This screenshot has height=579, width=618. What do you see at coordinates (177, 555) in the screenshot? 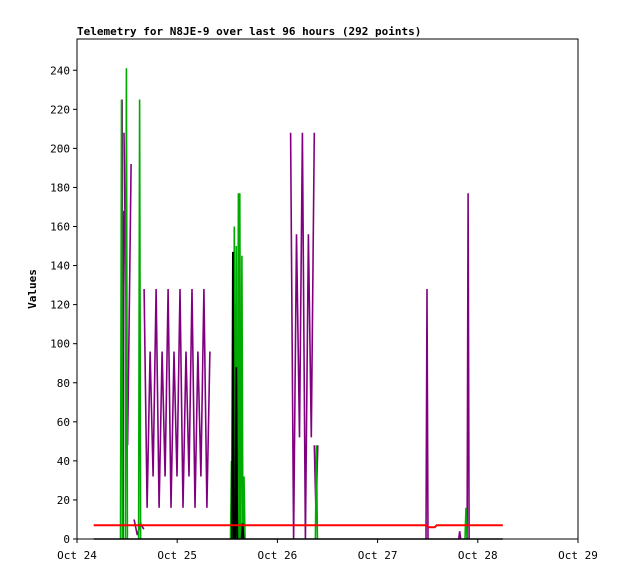
I see `x-tick-label: Oct 25` at bounding box center [177, 555].